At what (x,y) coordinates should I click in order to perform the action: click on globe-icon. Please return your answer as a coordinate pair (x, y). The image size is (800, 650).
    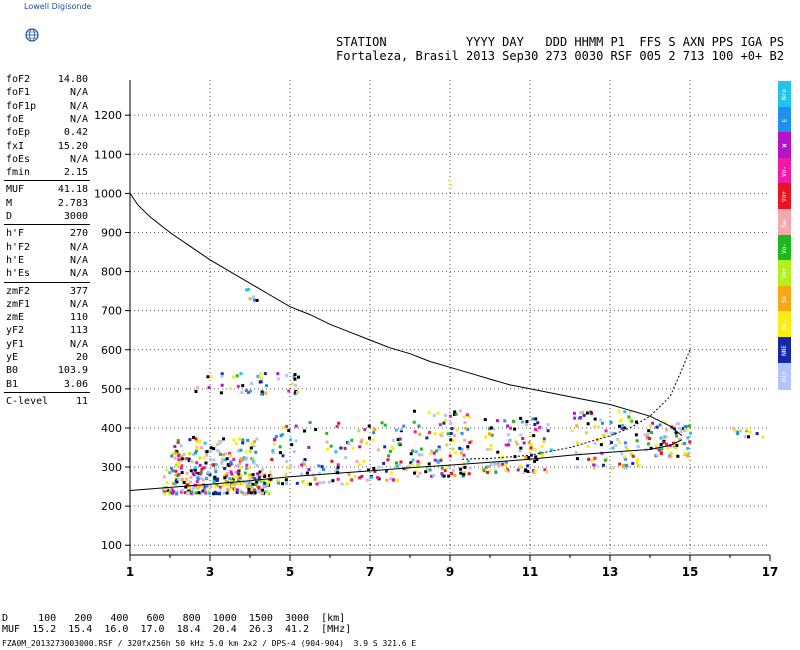
    Looking at the image, I should click on (22, 25).